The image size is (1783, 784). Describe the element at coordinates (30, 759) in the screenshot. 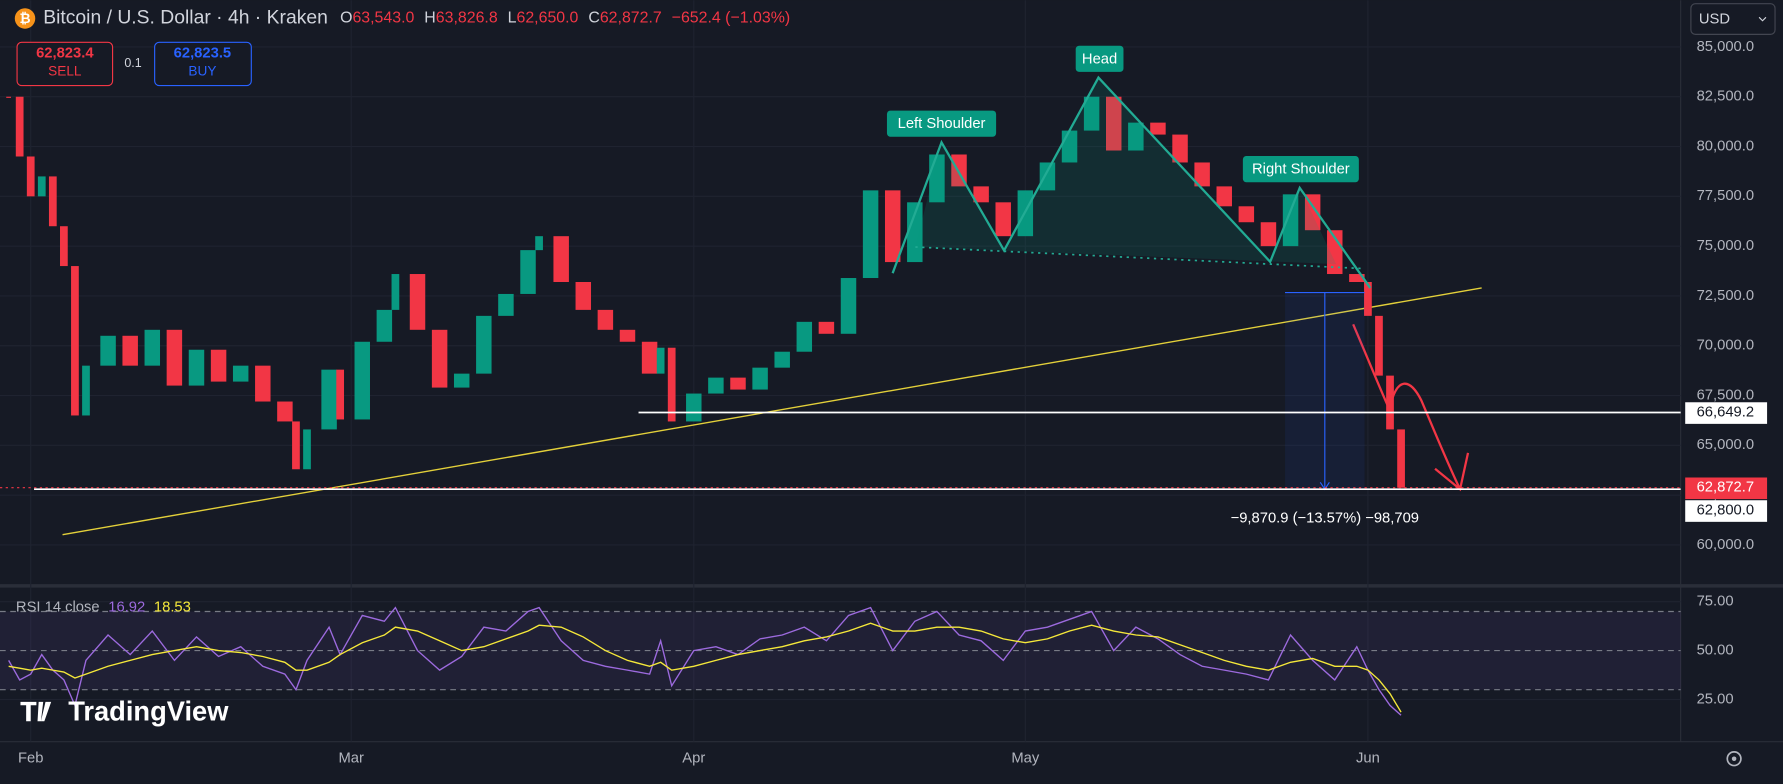

I see `x-tick-label: Feb` at that location.